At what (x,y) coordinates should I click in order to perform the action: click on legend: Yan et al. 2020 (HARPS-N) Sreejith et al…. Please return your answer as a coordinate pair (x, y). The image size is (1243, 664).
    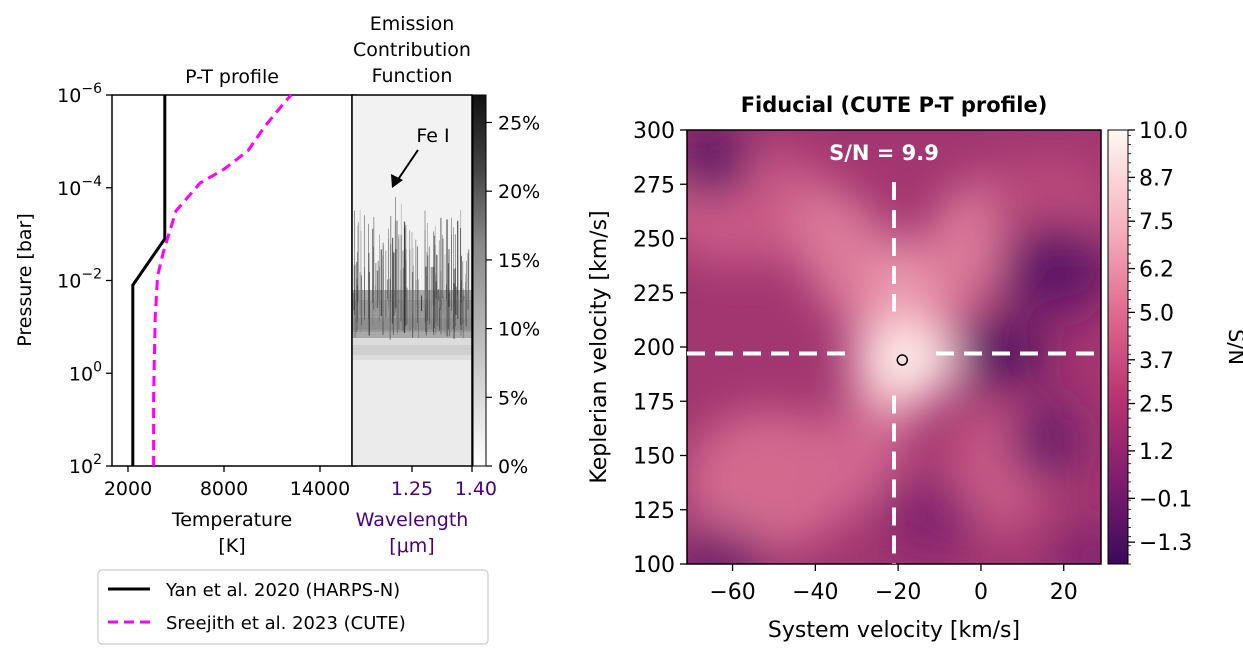
    Looking at the image, I should click on (293, 607).